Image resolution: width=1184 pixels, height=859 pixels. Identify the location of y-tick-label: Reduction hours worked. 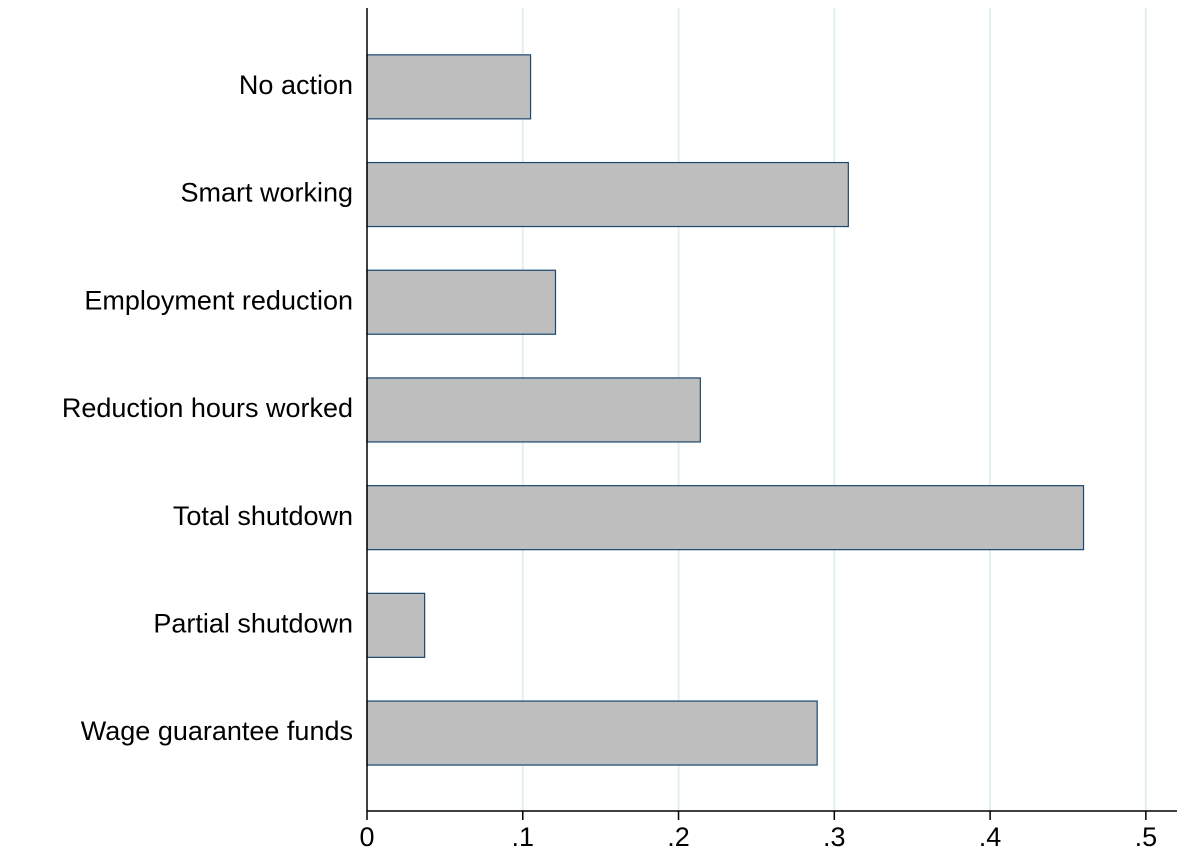
(207, 408).